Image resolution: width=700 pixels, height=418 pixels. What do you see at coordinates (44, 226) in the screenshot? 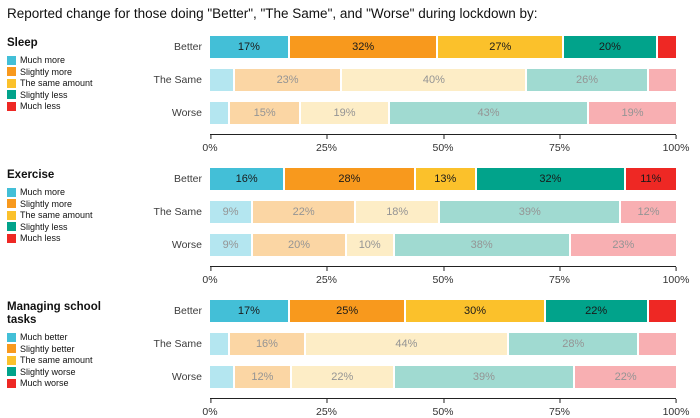
I see `legend-label: Slightly less` at bounding box center [44, 226].